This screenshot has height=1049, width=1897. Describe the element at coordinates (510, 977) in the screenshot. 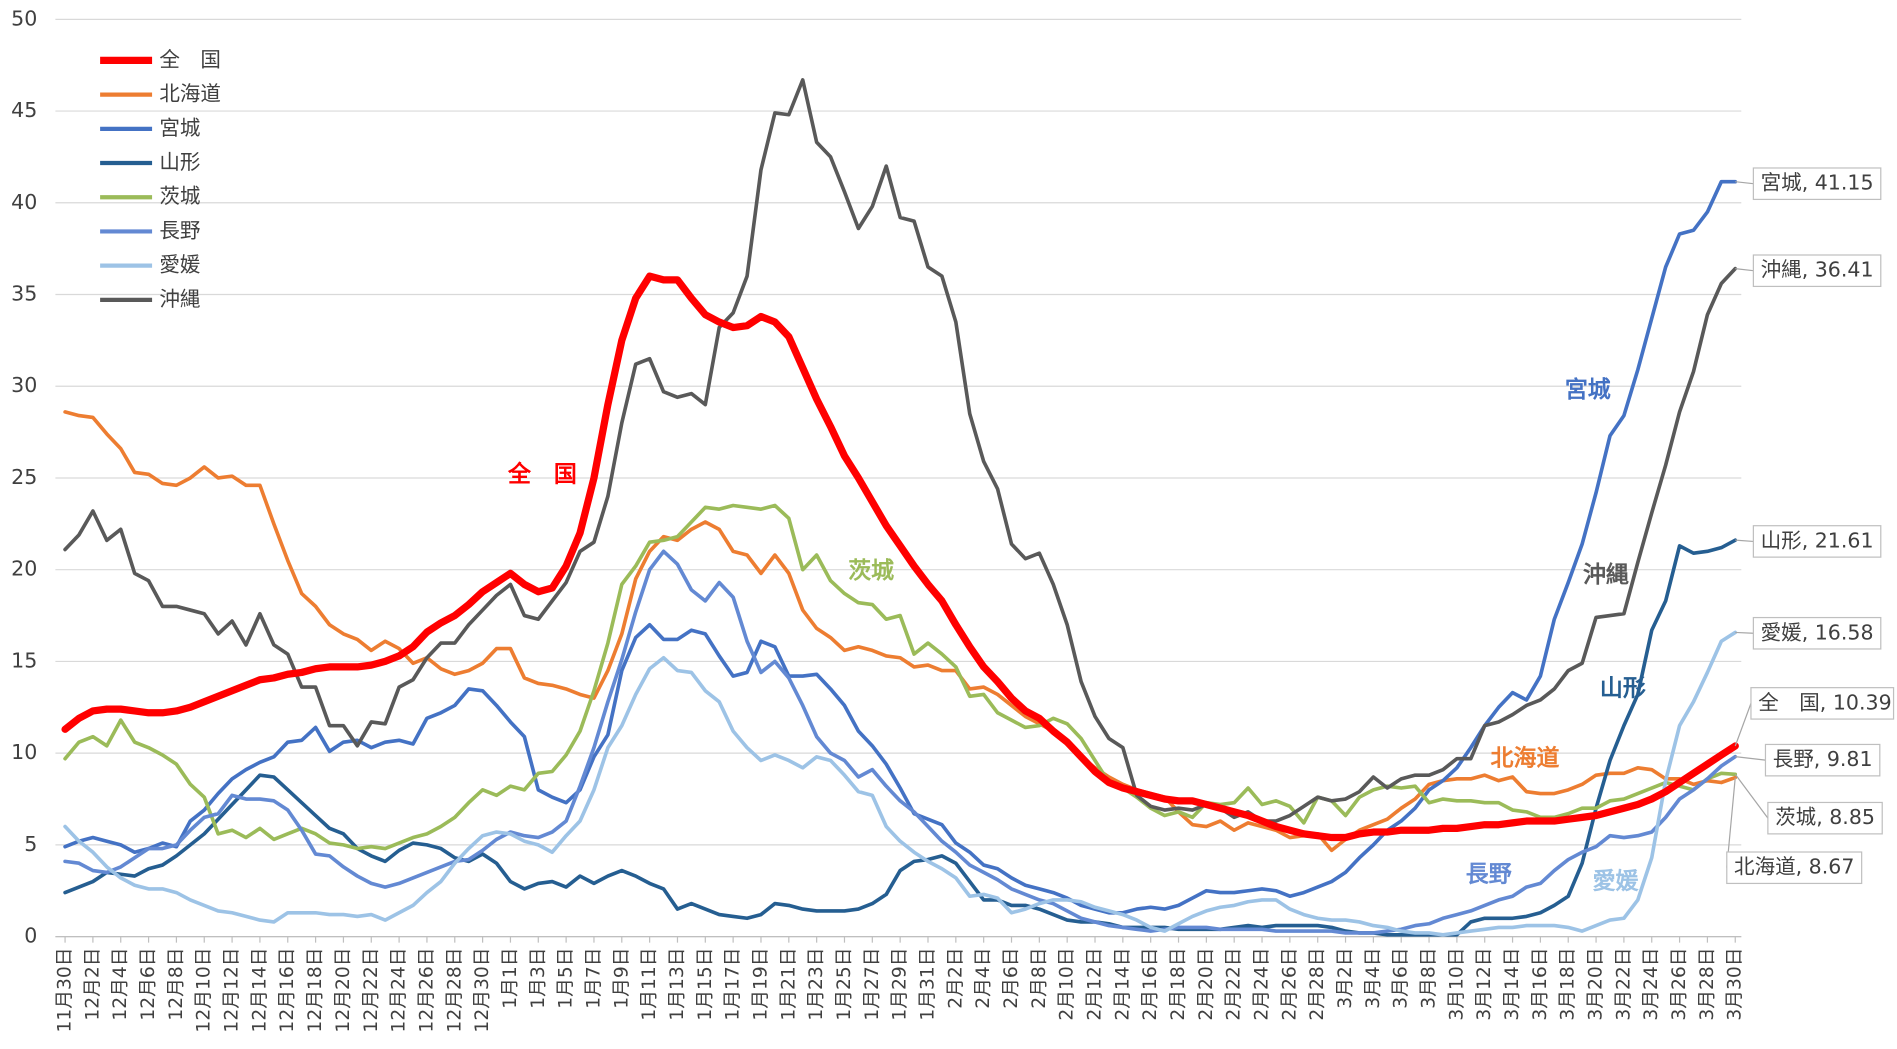

I see `x-tick-label: 1月1日` at that location.